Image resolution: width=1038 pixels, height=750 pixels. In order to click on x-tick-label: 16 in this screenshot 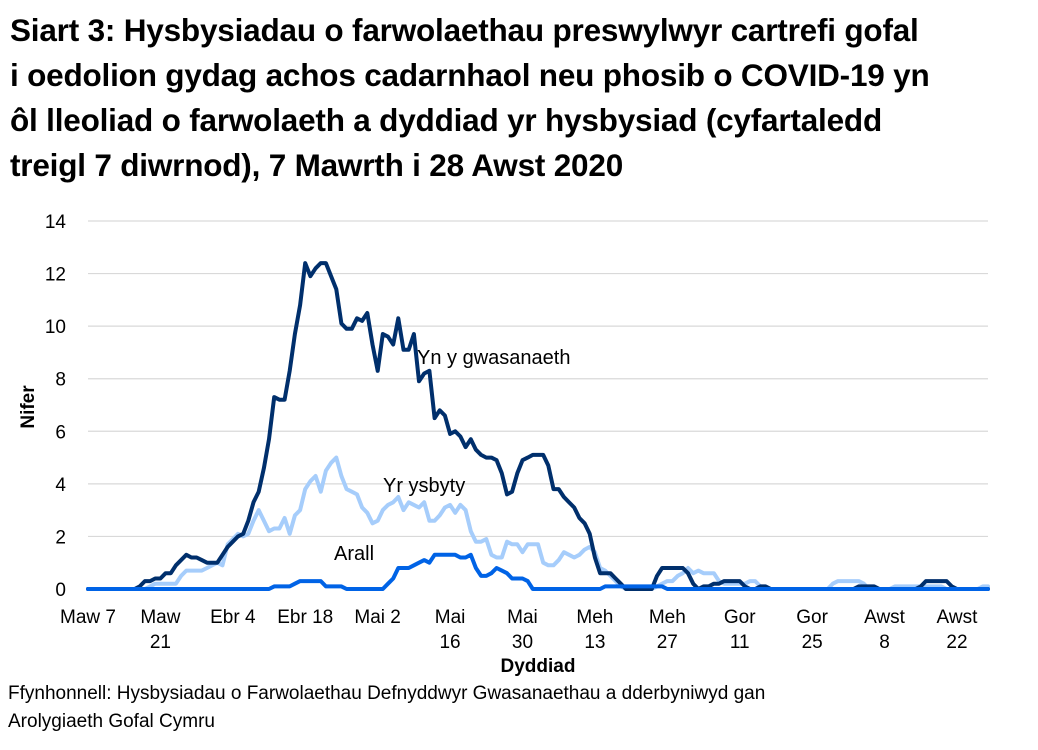, I will do `click(449, 642)`.